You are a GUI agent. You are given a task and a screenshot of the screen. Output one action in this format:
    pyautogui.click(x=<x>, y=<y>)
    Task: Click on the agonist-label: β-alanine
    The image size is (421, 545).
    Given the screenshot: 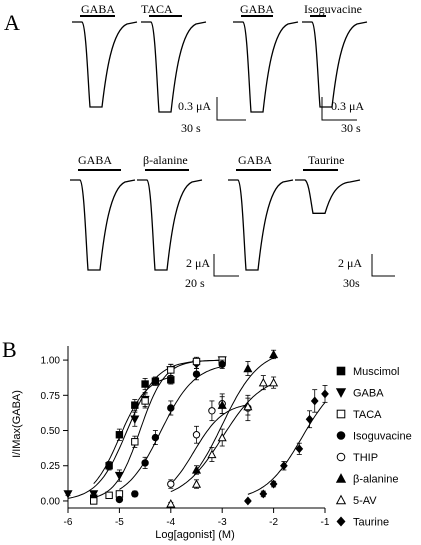 What is the action you would take?
    pyautogui.click(x=165, y=160)
    